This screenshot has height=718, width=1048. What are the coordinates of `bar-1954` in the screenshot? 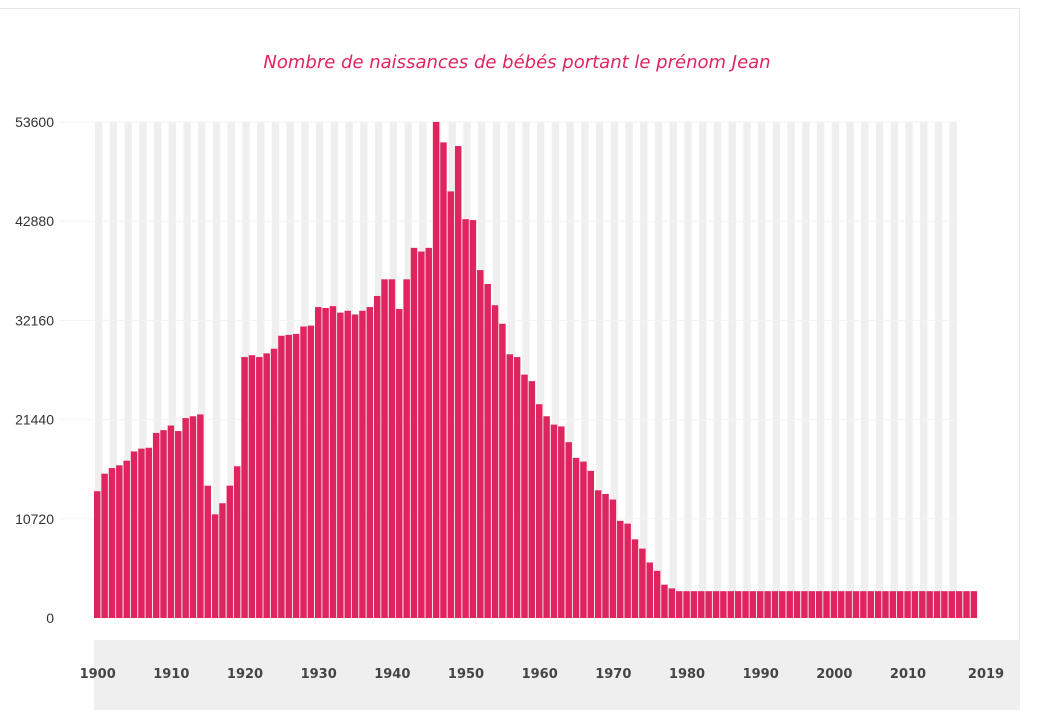 It's located at (495, 461).